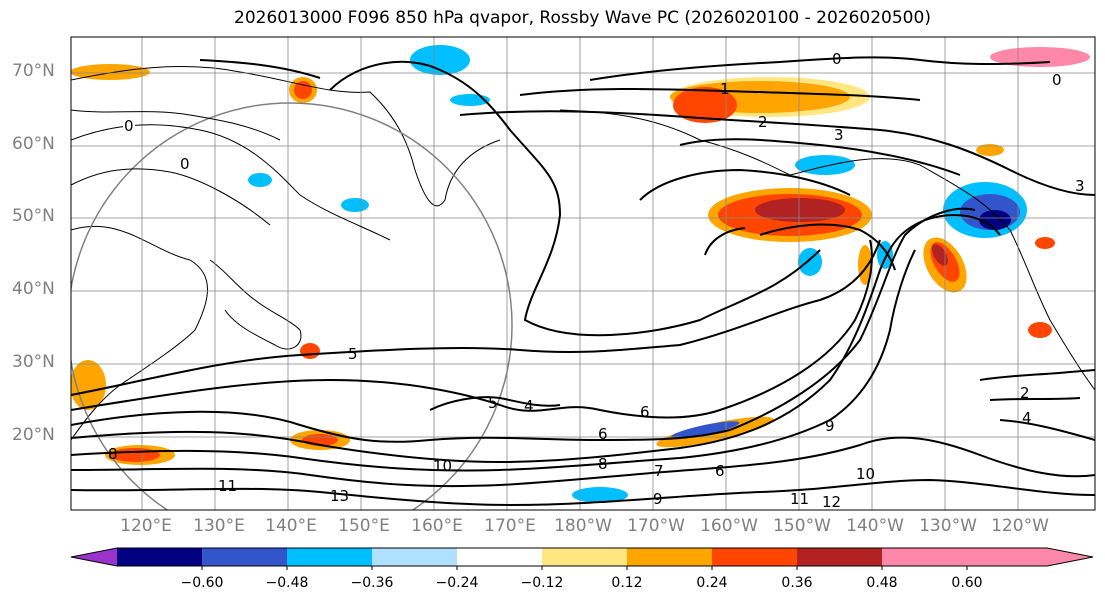 The width and height of the screenshot is (1105, 604). What do you see at coordinates (797, 583) in the screenshot?
I see `colorbar-tick-label: 0.36` at bounding box center [797, 583].